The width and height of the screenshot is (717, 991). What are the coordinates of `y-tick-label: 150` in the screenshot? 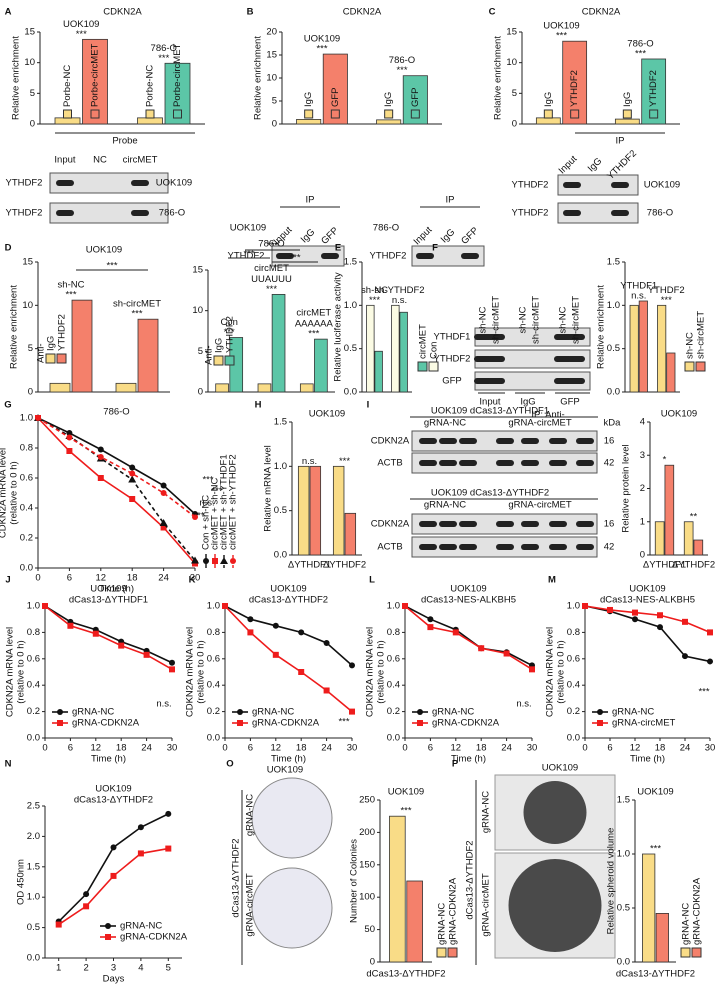 It's located at (367, 864).